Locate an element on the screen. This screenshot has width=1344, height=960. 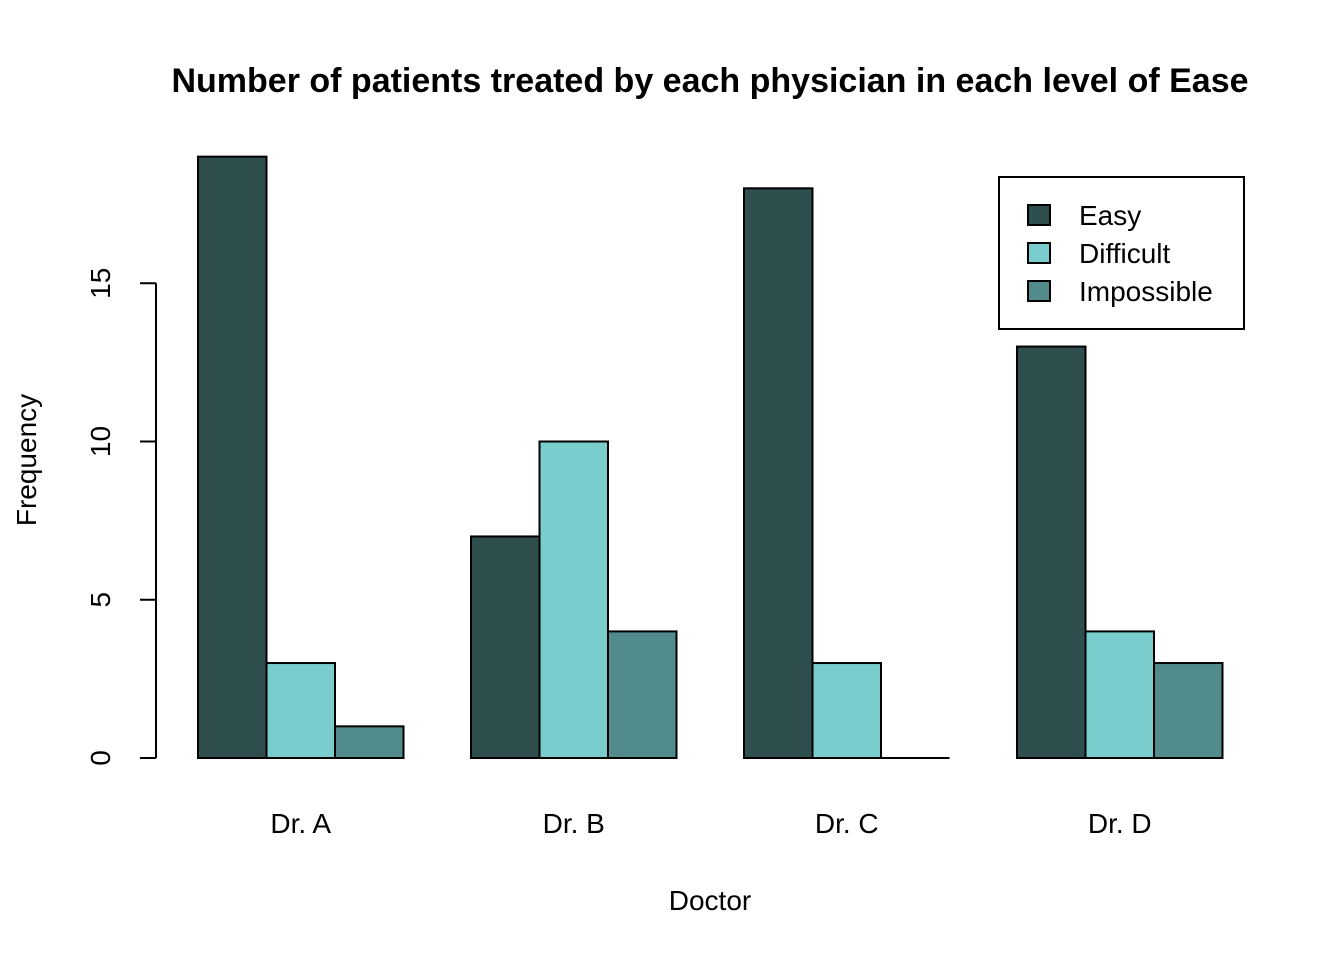
legend-label-easy: Easy is located at coordinates (1110, 215).